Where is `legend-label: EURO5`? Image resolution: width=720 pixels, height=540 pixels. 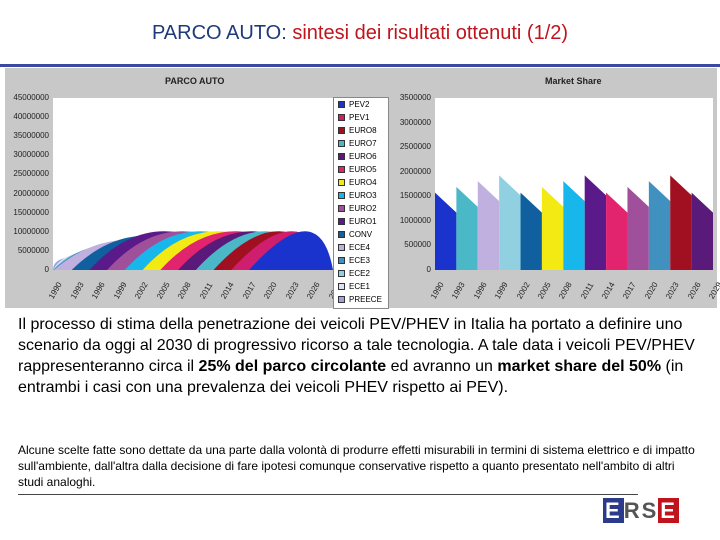
legend-label: EURO5 is located at coordinates (363, 169).